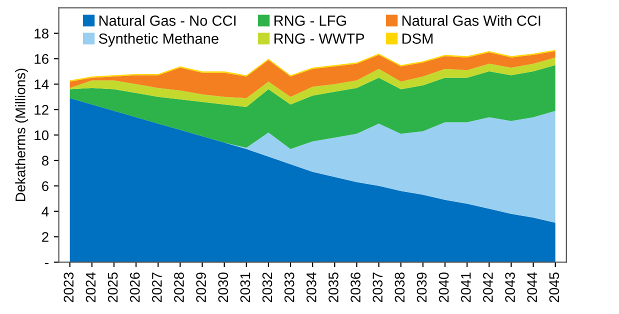 The width and height of the screenshot is (619, 314). Describe the element at coordinates (158, 40) in the screenshot. I see `legend-label: Synthetic Methane` at that location.